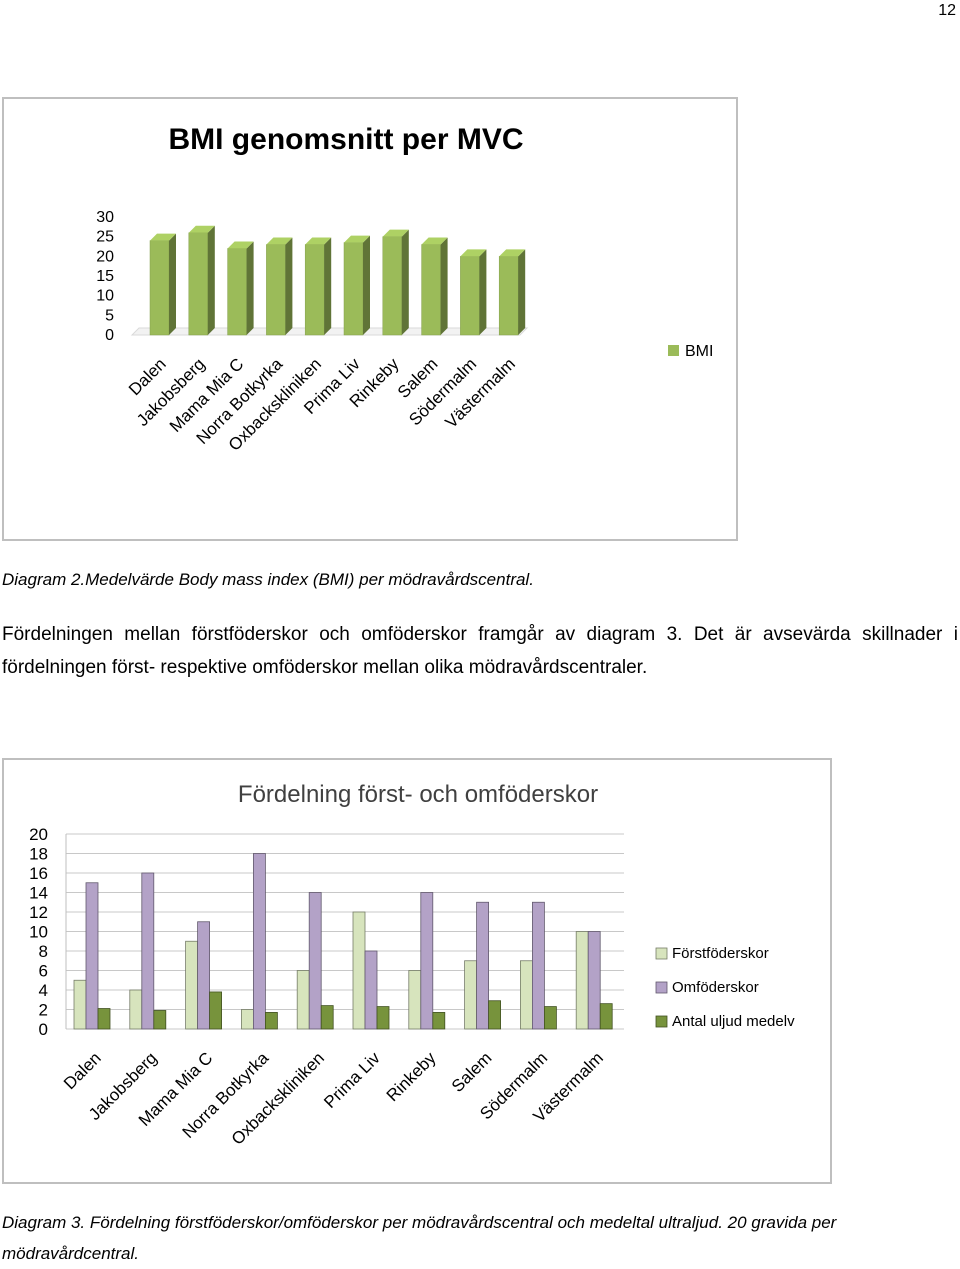 The image size is (960, 1269). I want to click on legend-label-bmi: BMI, so click(699, 351).